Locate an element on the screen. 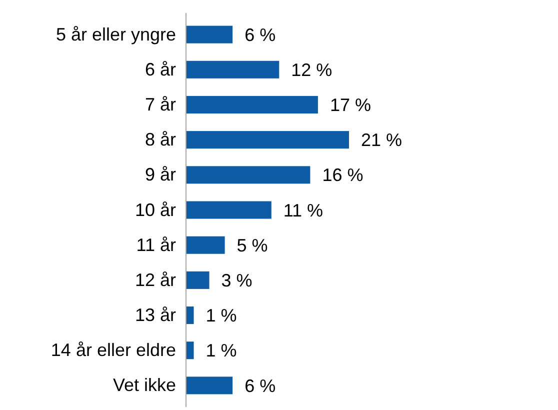  data-label: 17 % is located at coordinates (350, 105).